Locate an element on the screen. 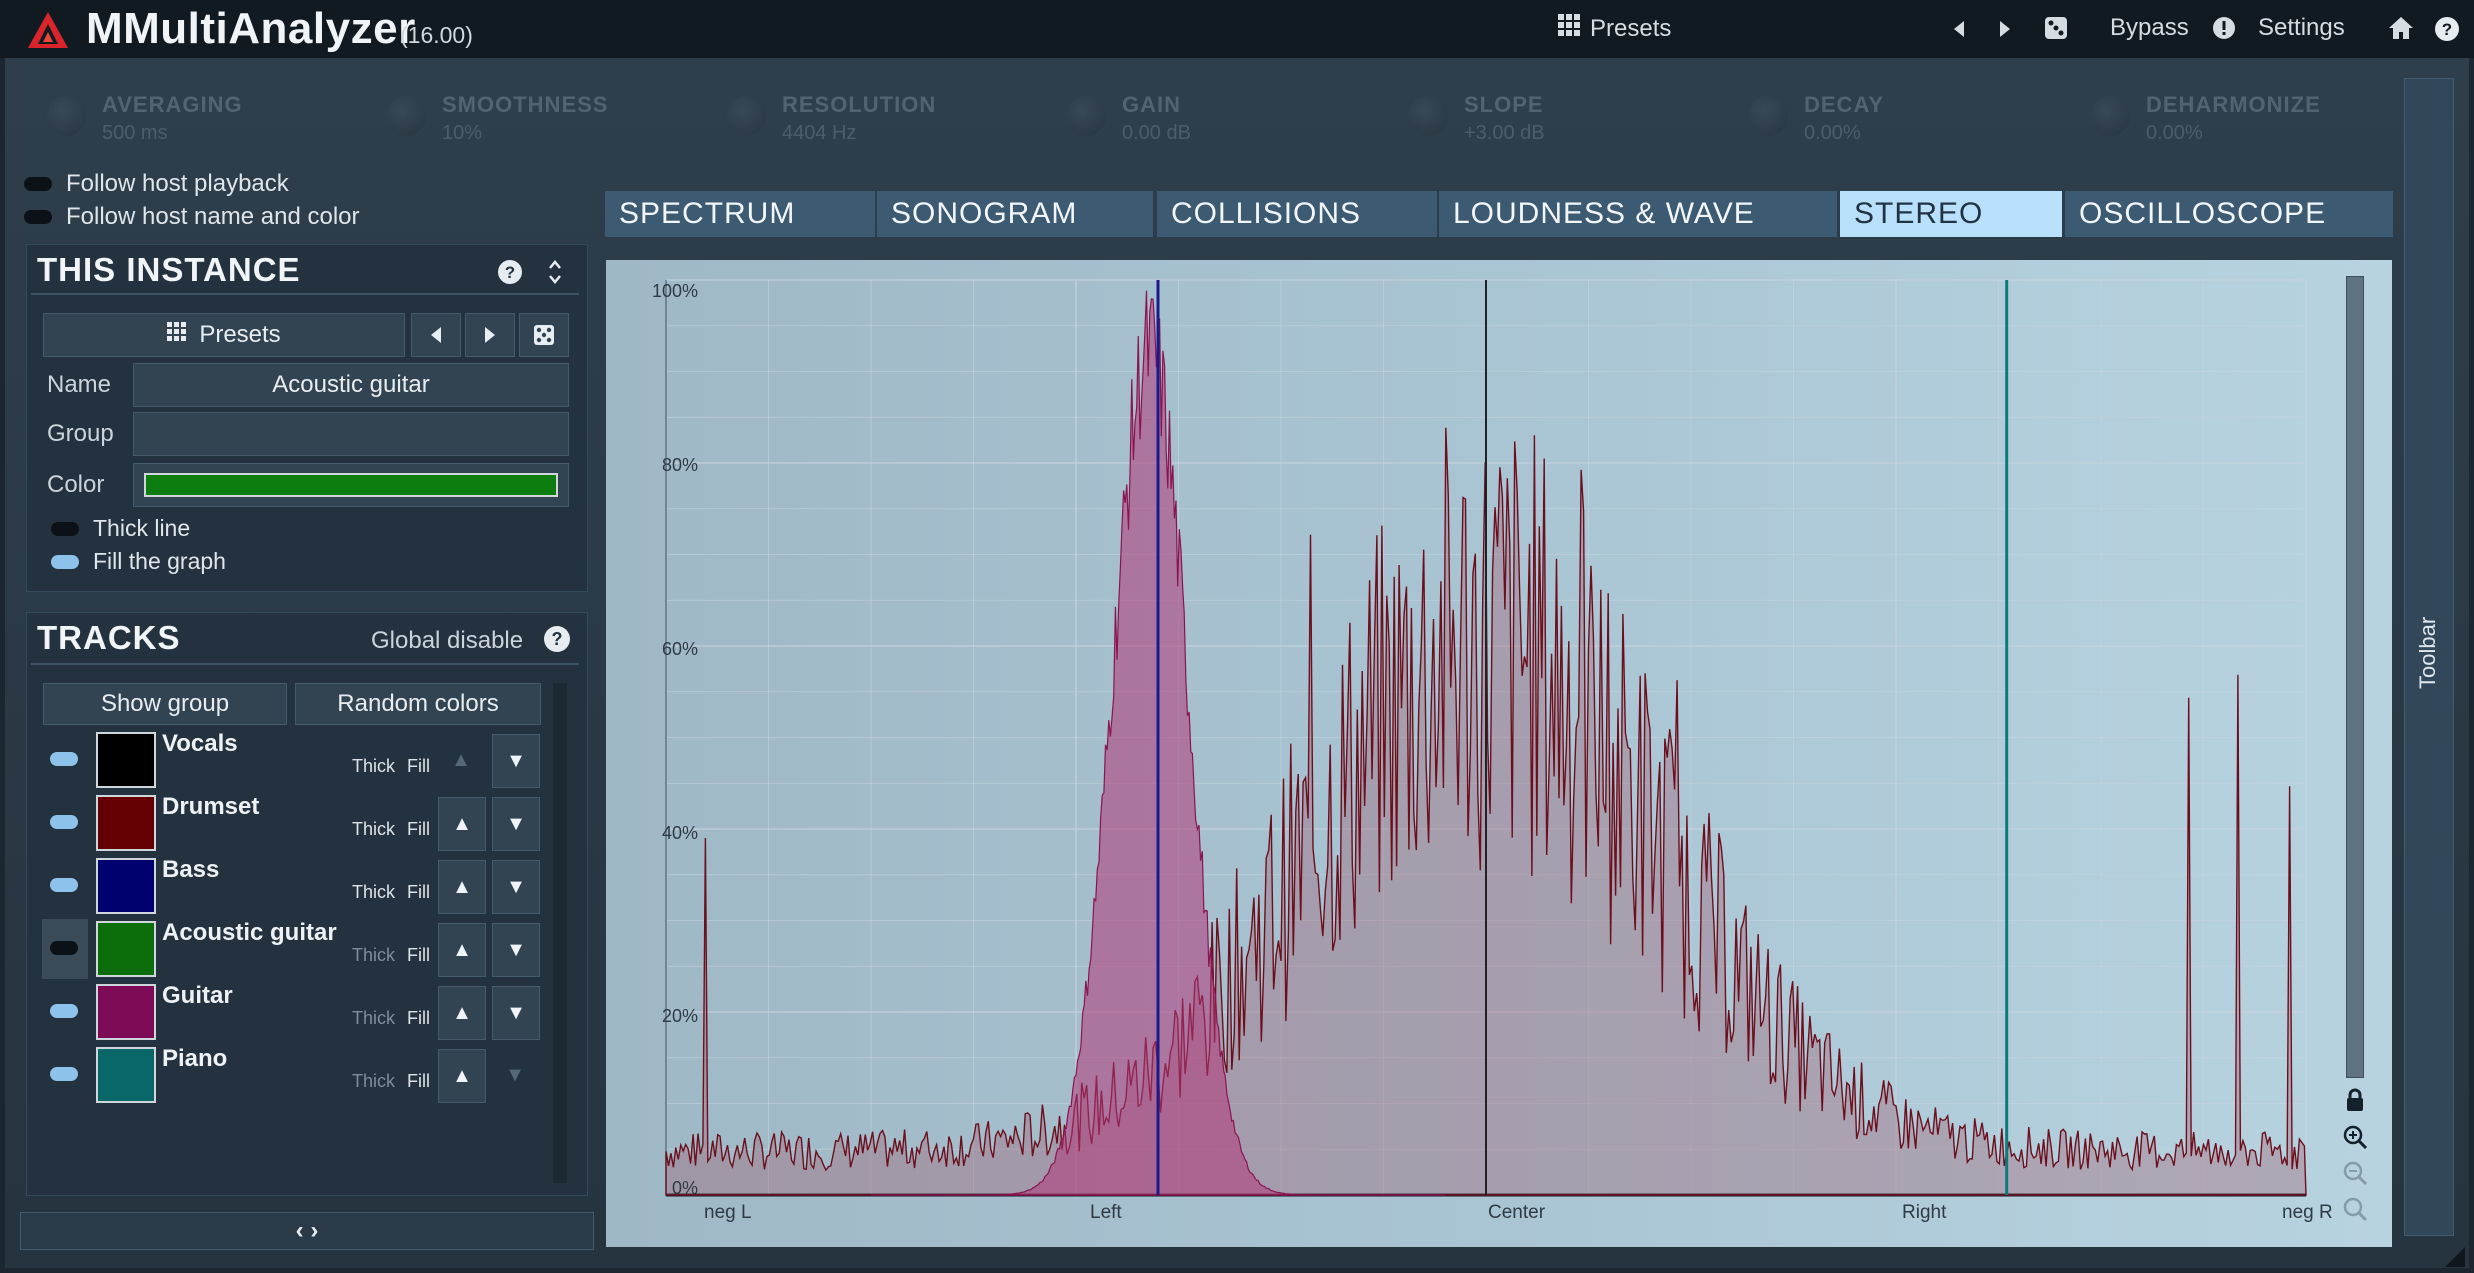 The image size is (2474, 1273). instance-random-dice-icon is located at coordinates (544, 335).